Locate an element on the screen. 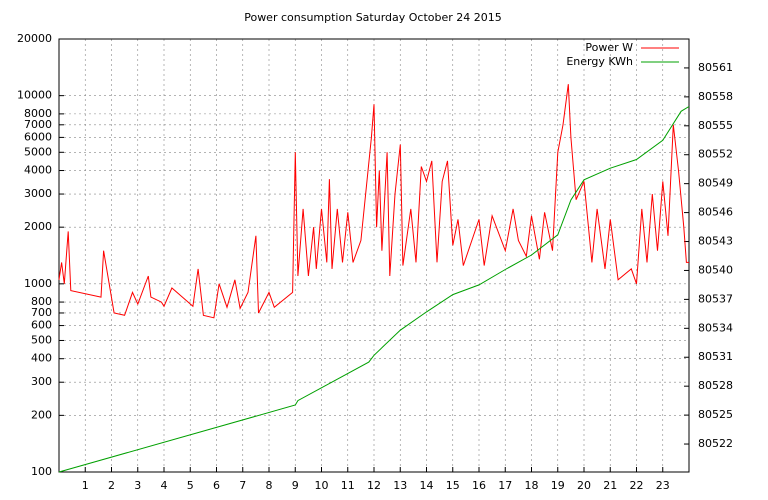 This screenshot has height=500, width=768. y-tick-label: 700 is located at coordinates (41, 312).